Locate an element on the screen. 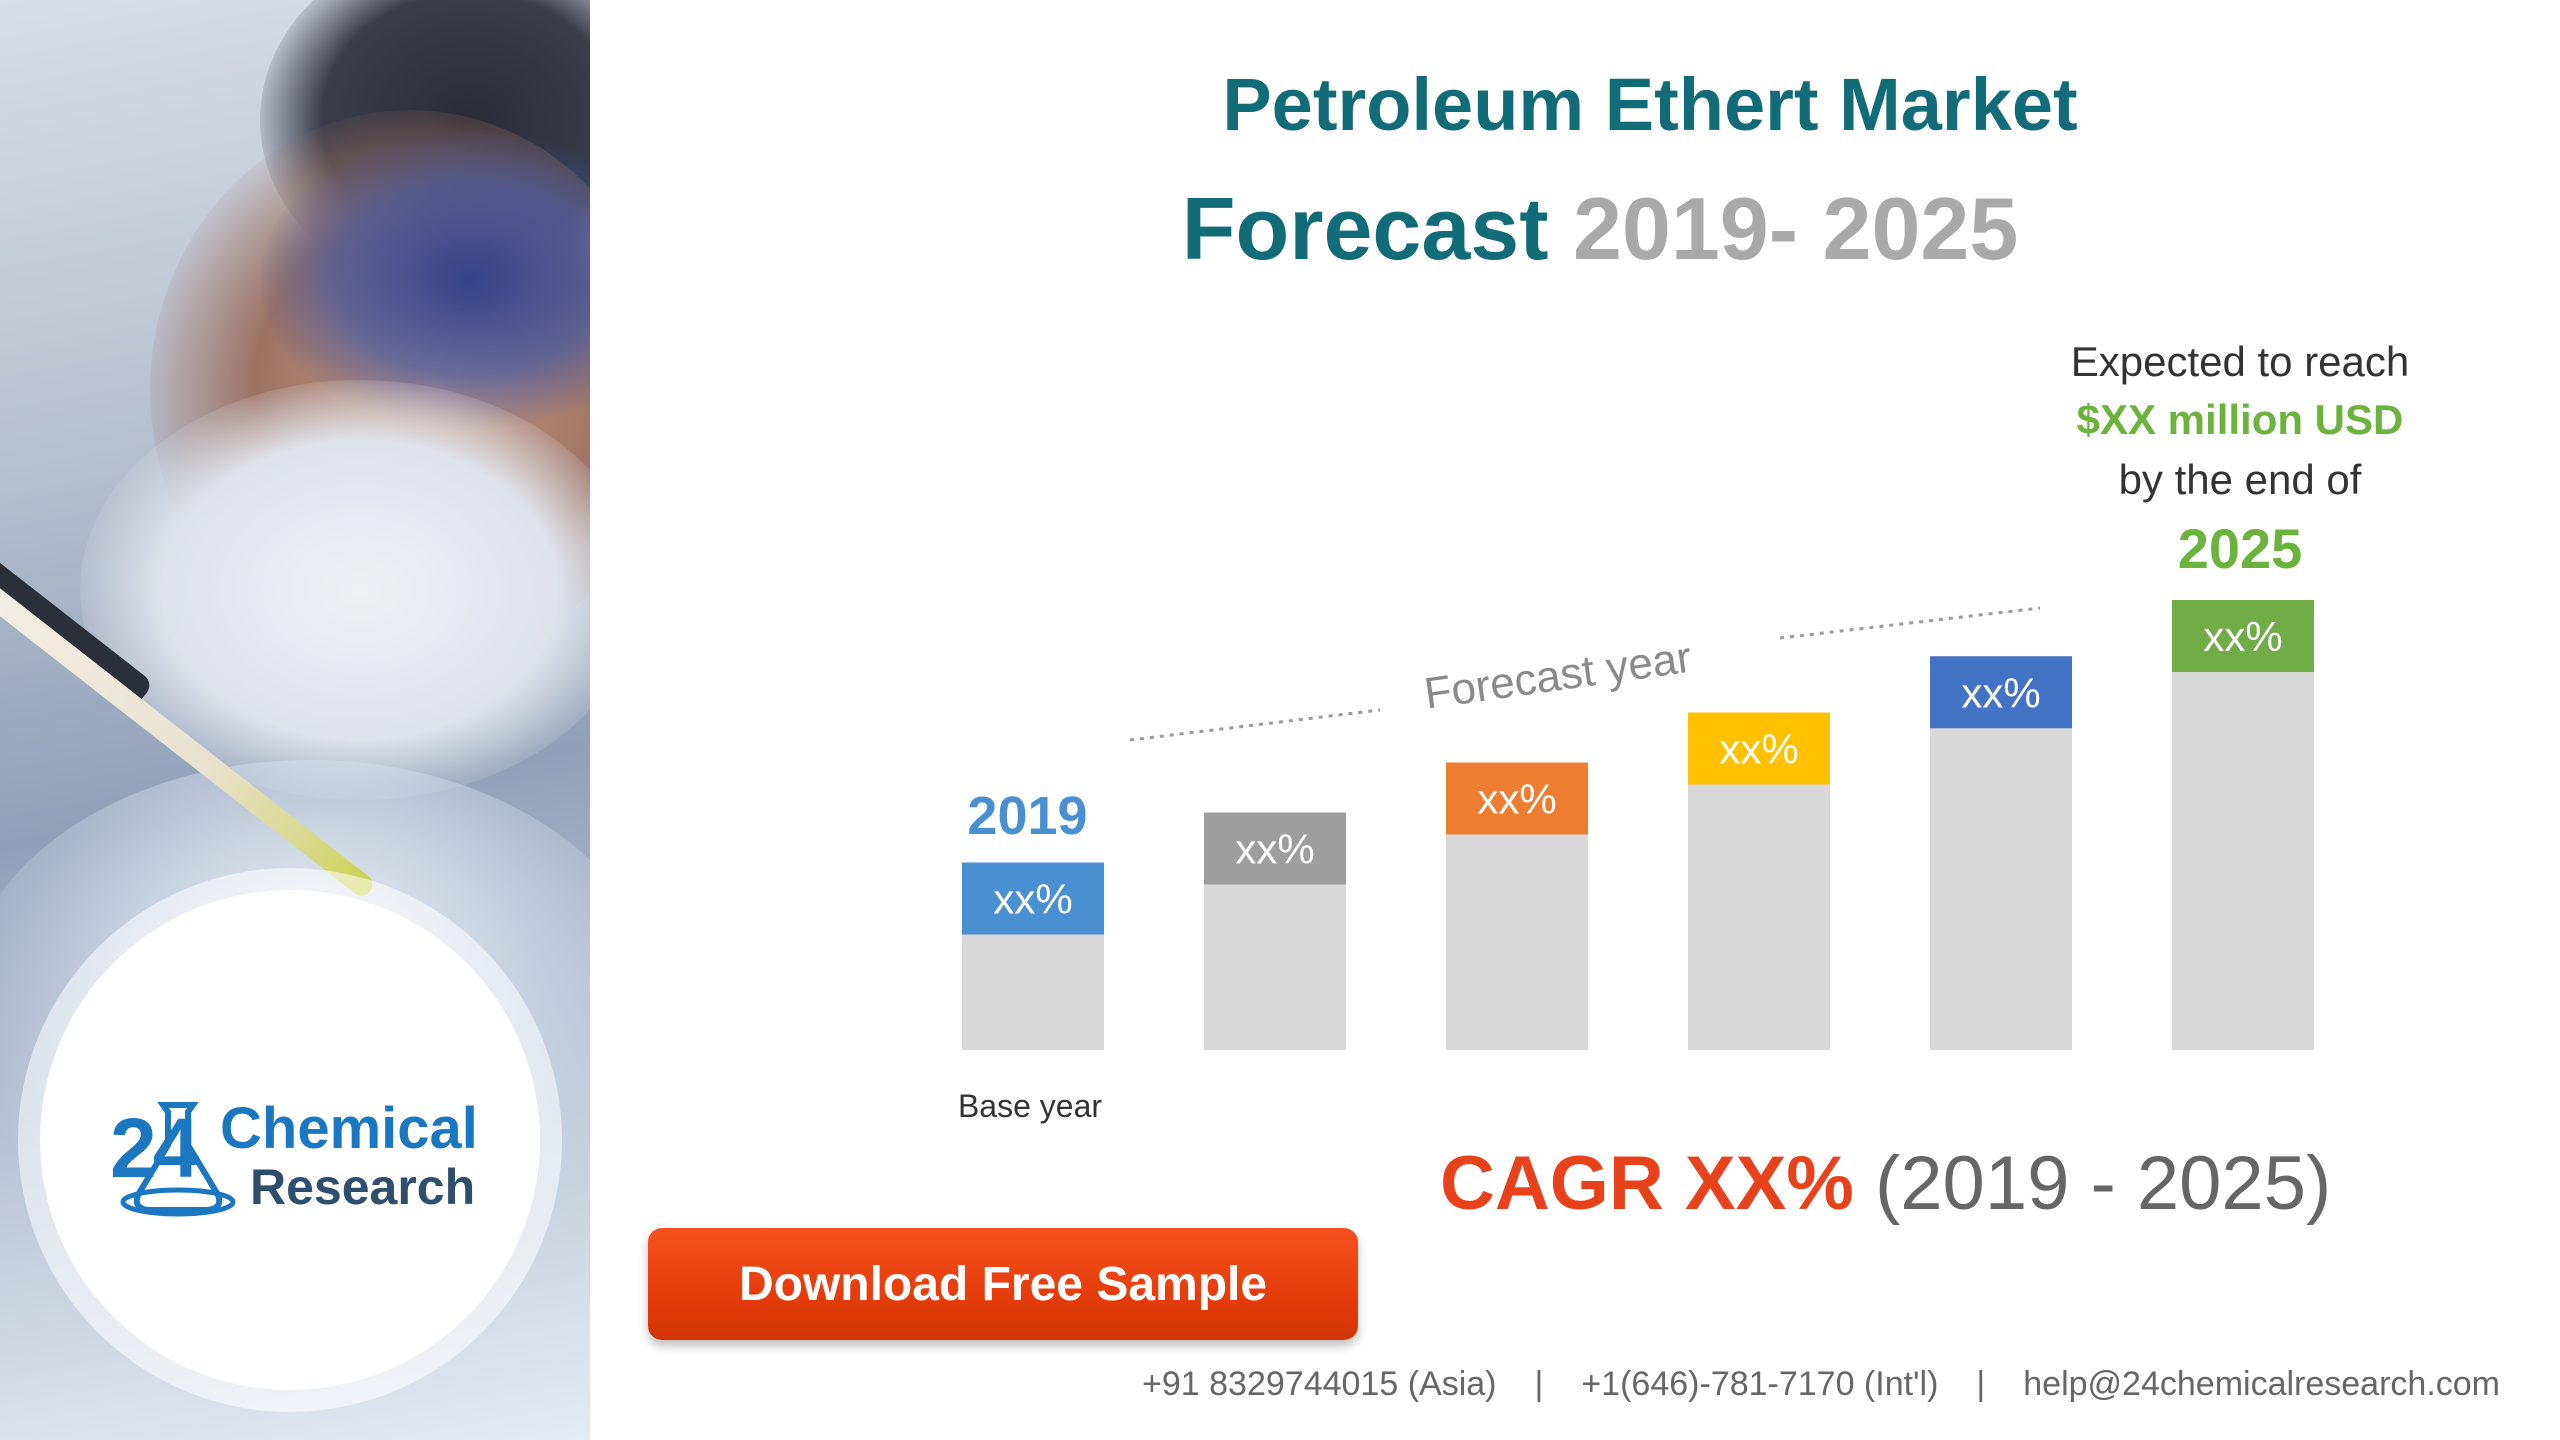 The height and width of the screenshot is (1440, 2560). page-subtitle: Forecast 2019- 2025 is located at coordinates (1600, 229).